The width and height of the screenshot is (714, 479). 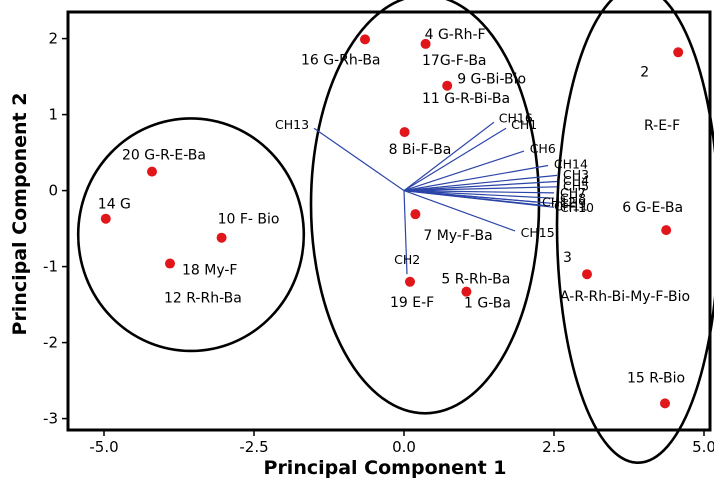 I want to click on x-tick-label: 2.5, so click(x=554, y=447).